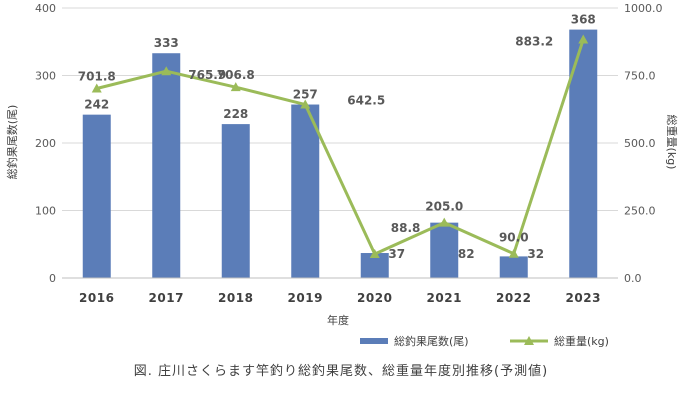 This screenshot has height=417, width=682. I want to click on y-left-tick-label: 100, so click(45, 211).